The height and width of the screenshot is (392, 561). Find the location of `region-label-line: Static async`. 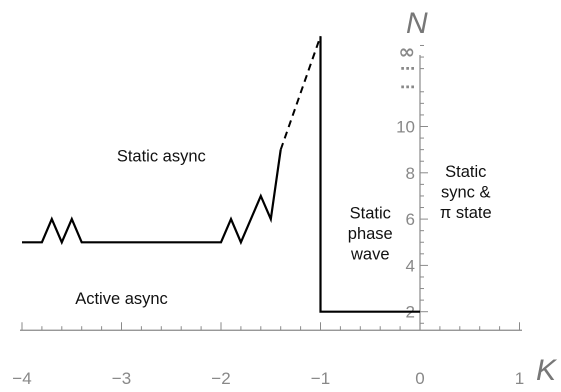

region-label-line: Static async is located at coordinates (161, 156).